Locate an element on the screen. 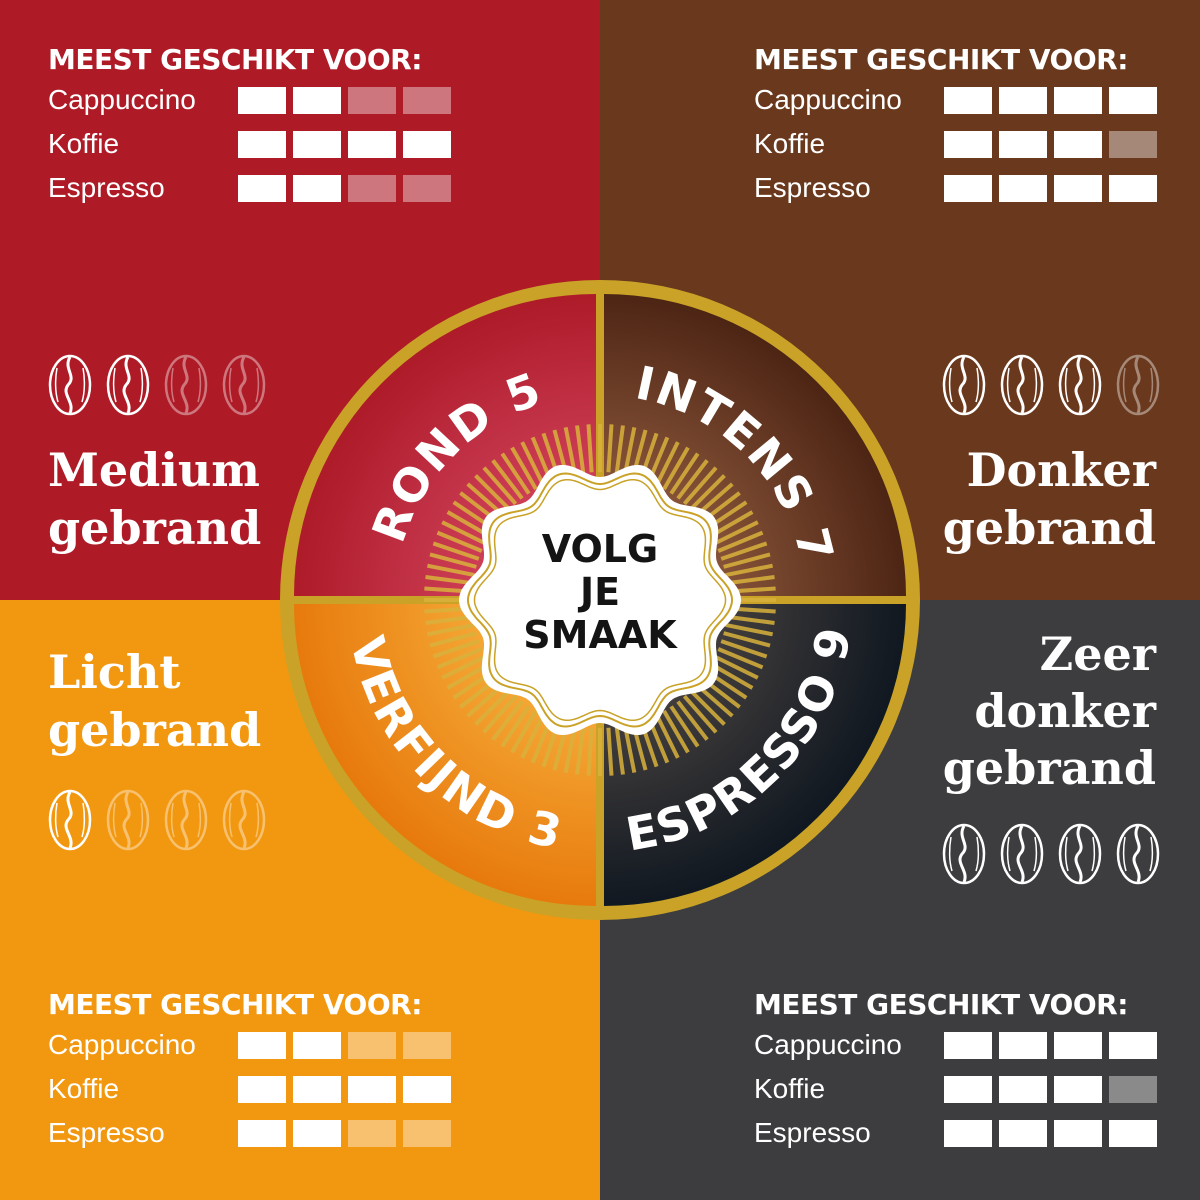  bean-intensity-intens is located at coordinates (1051, 385).